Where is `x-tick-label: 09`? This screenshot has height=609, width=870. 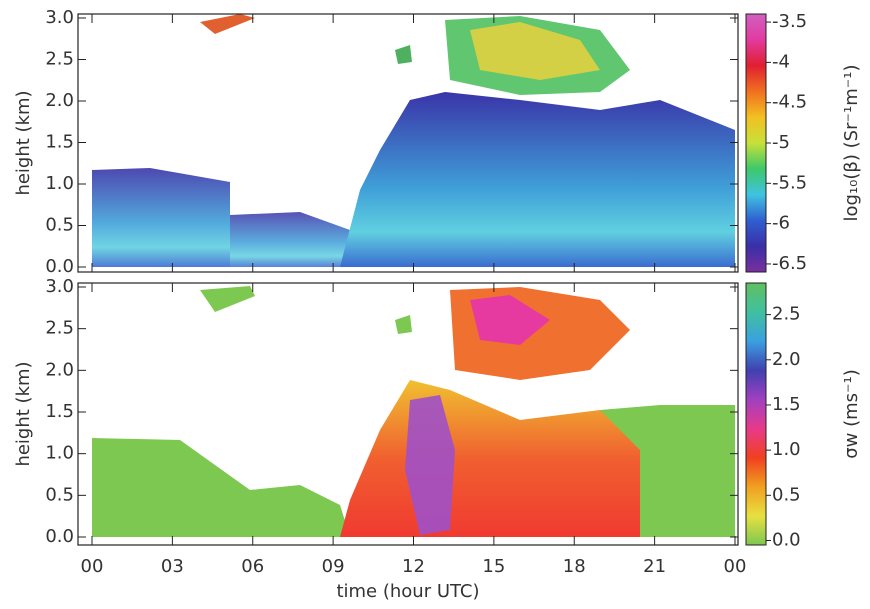 x-tick-label: 09 is located at coordinates (333, 566).